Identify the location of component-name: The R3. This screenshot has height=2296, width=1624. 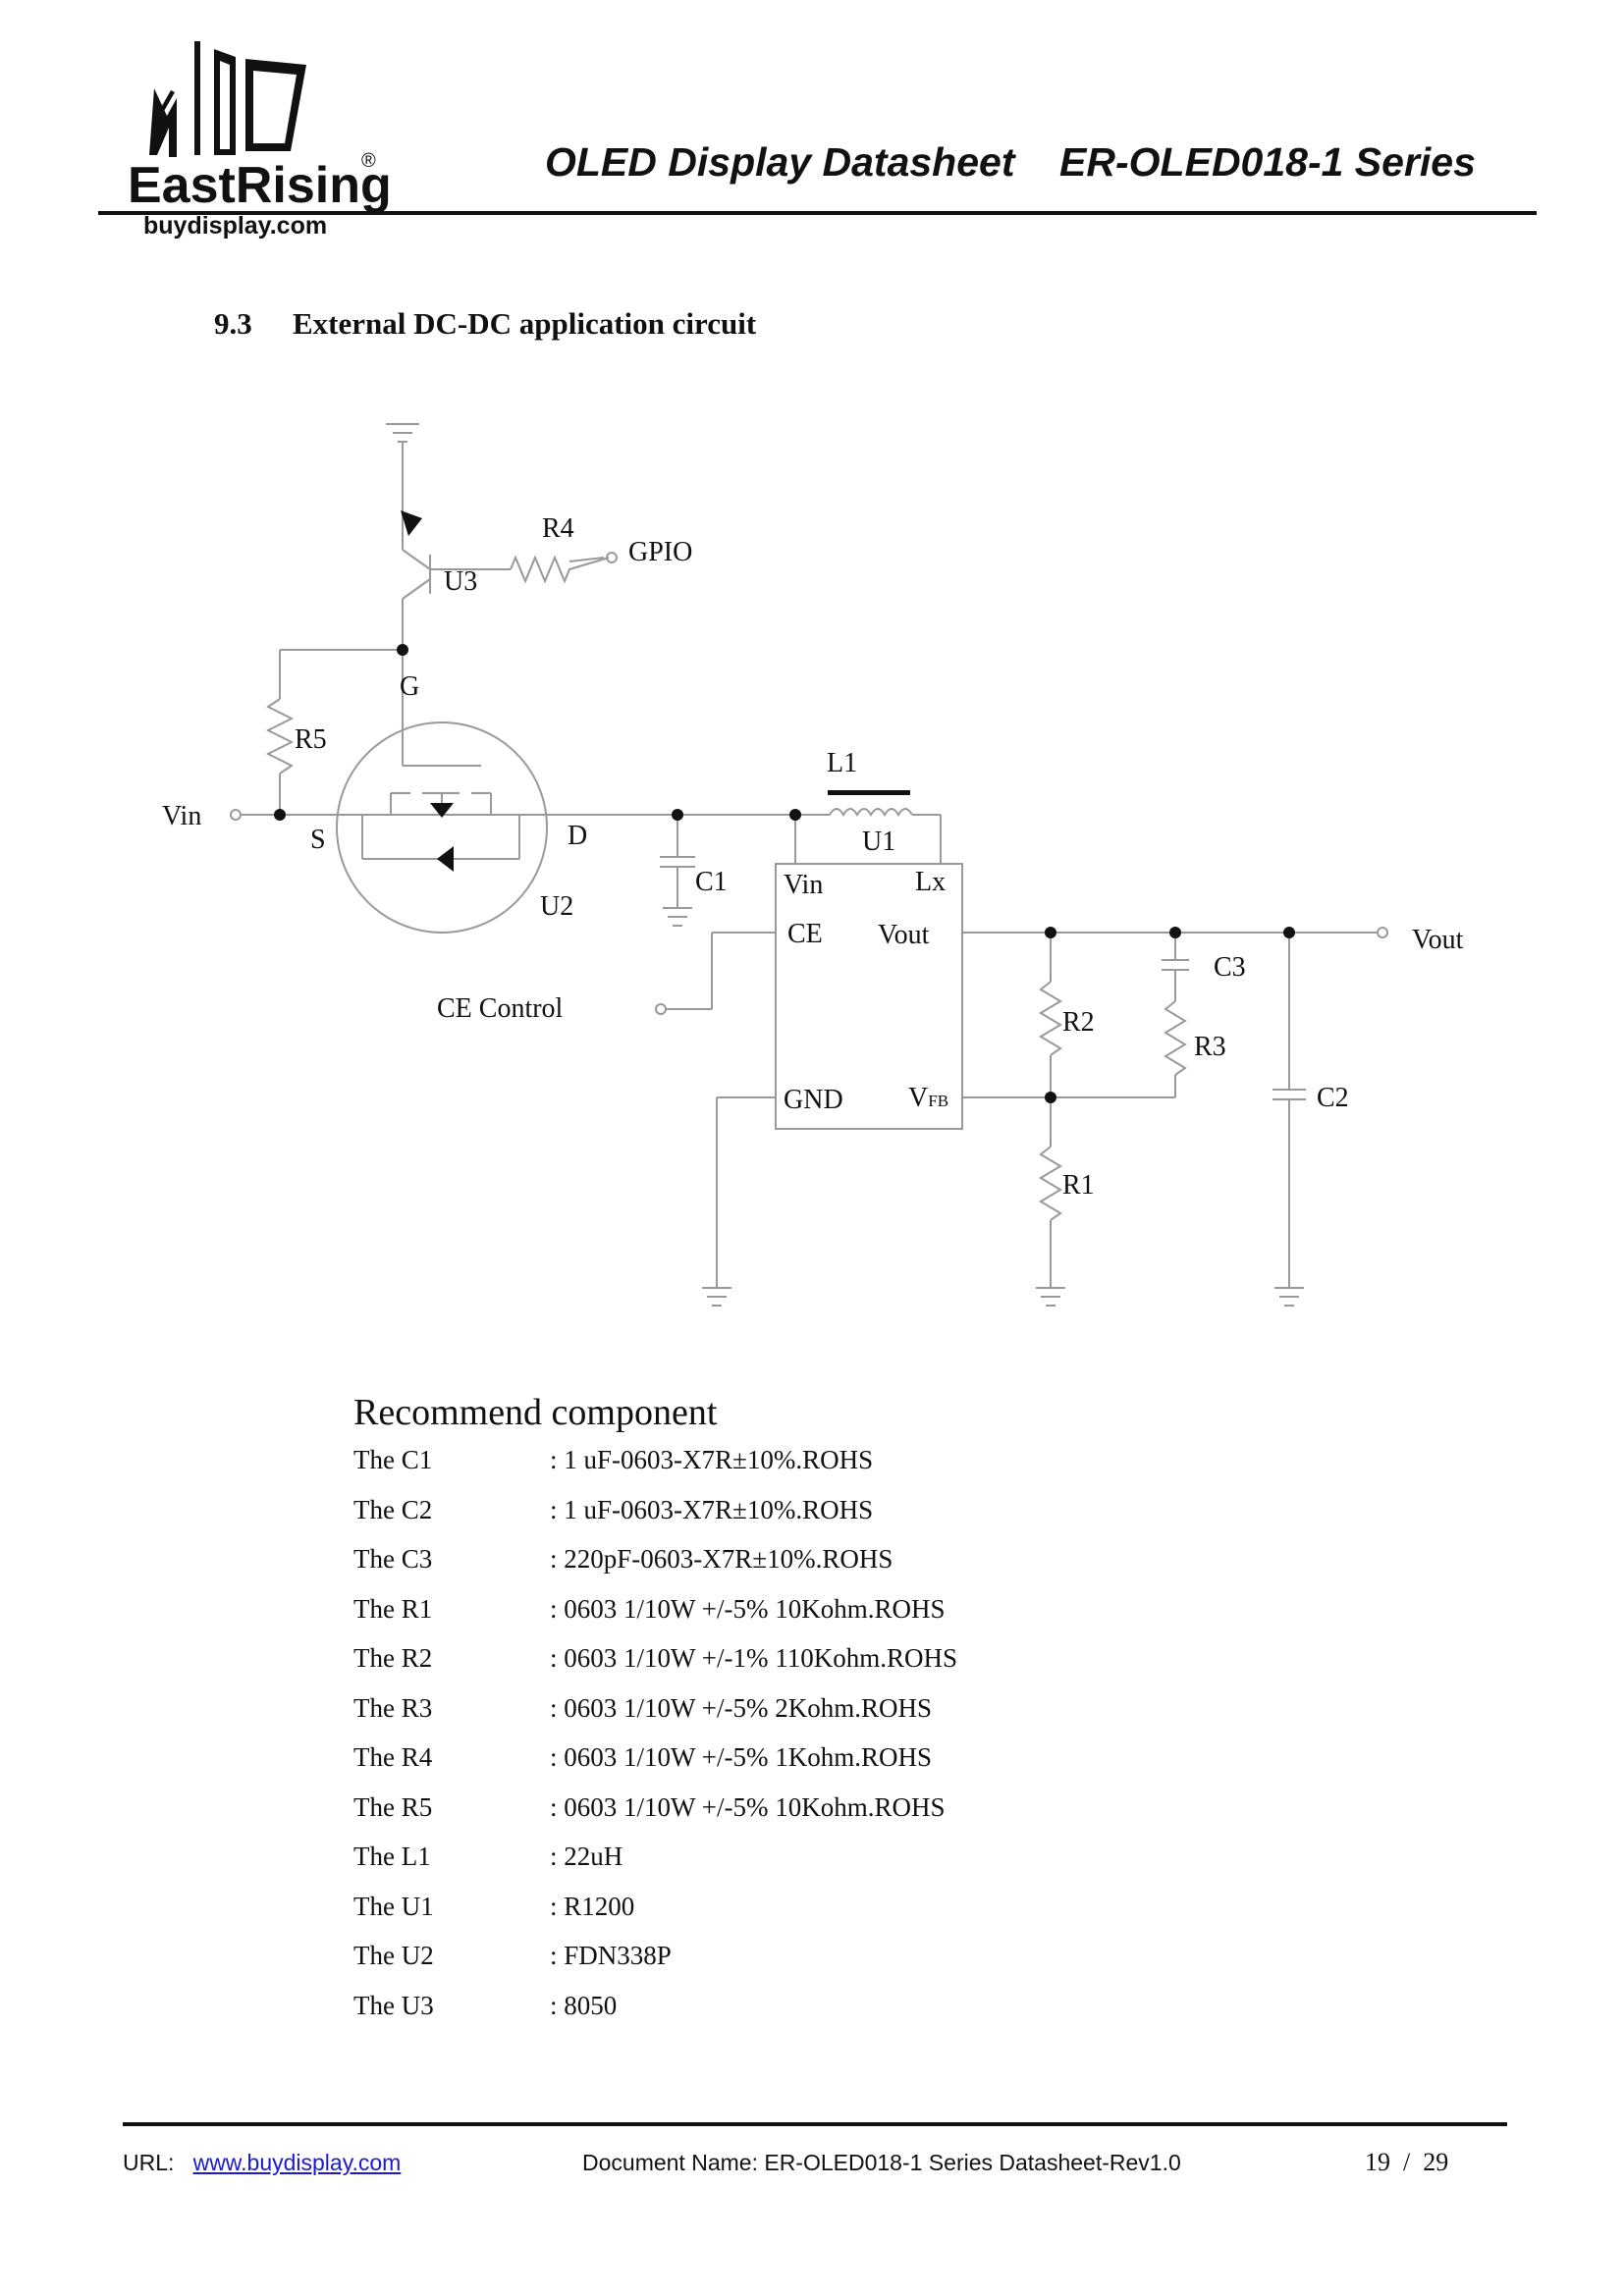
(393, 1707).